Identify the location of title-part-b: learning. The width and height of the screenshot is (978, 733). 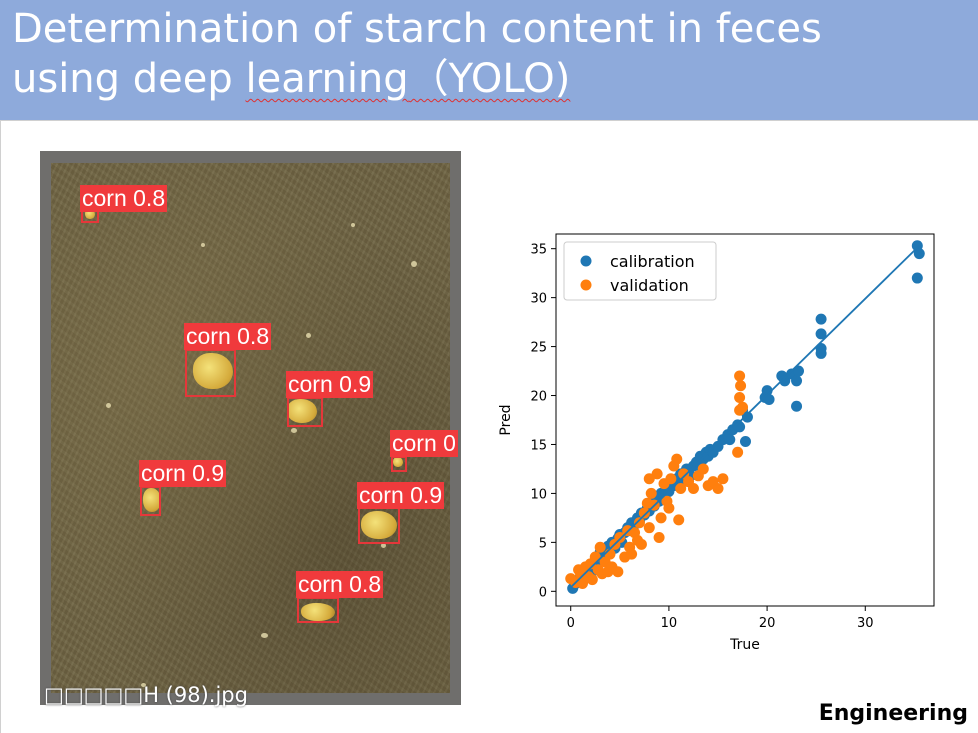
(327, 79).